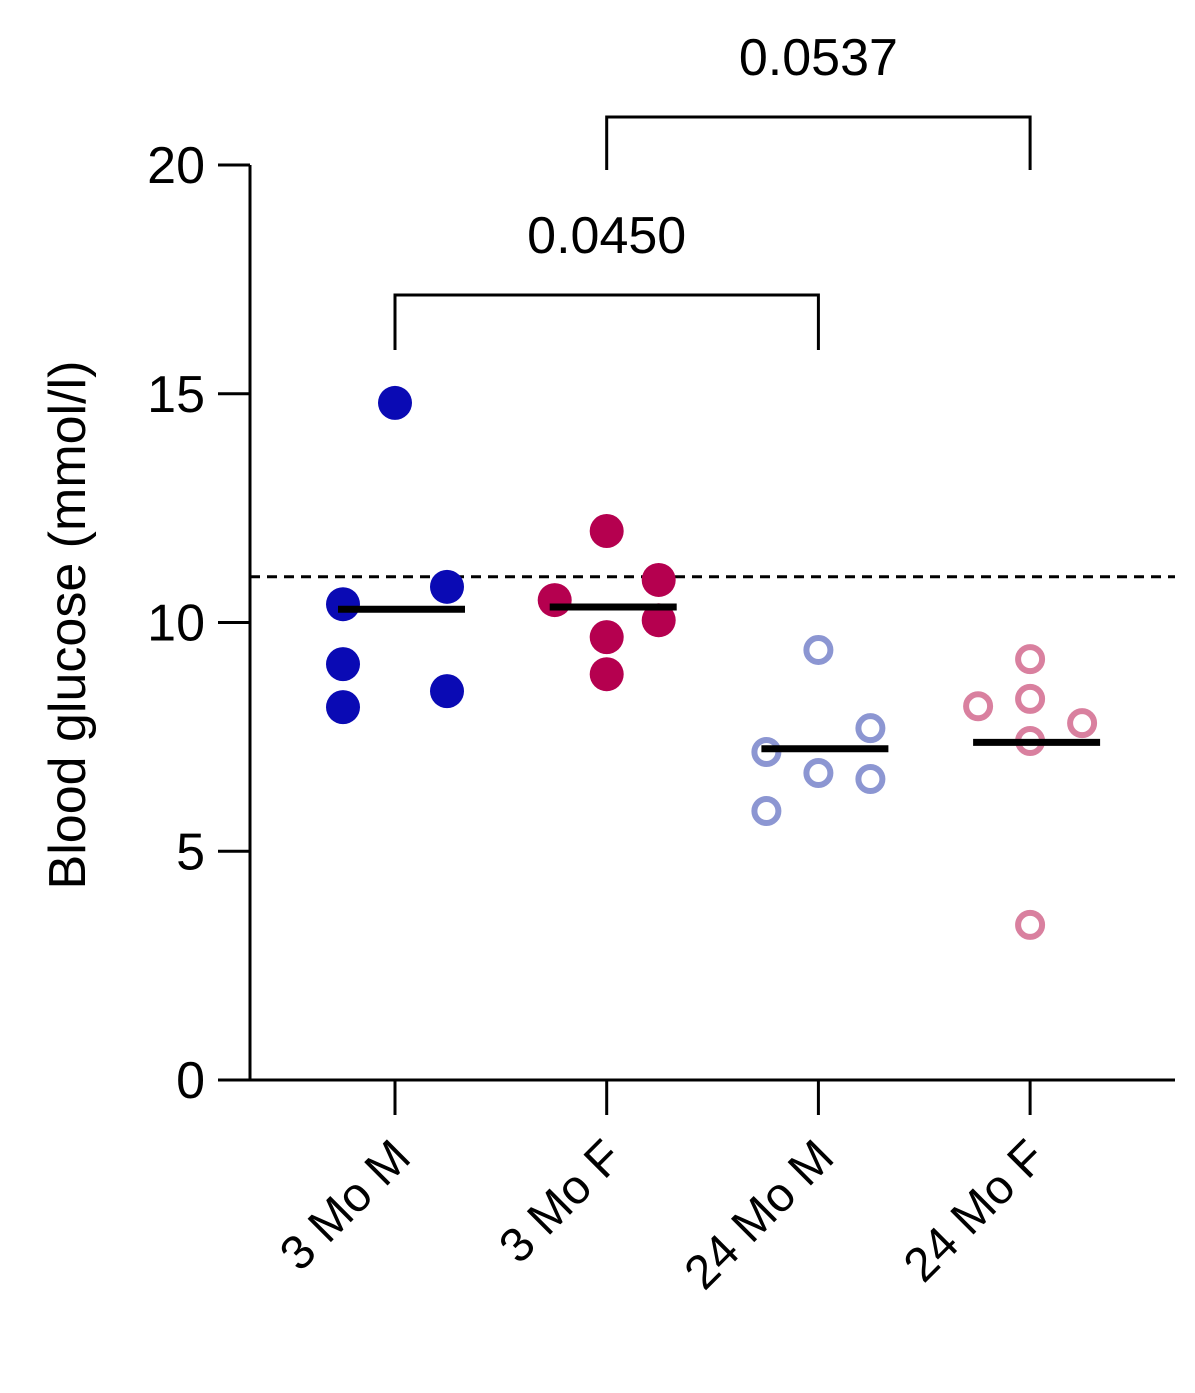 Image resolution: width=1195 pixels, height=1393 pixels. What do you see at coordinates (818, 58) in the screenshot?
I see `p-value: 0.0537` at bounding box center [818, 58].